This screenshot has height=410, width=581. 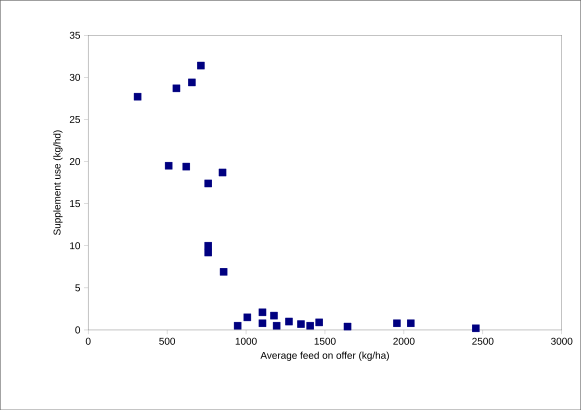 What do you see at coordinates (75, 77) in the screenshot?
I see `y-tick-label: 30` at bounding box center [75, 77].